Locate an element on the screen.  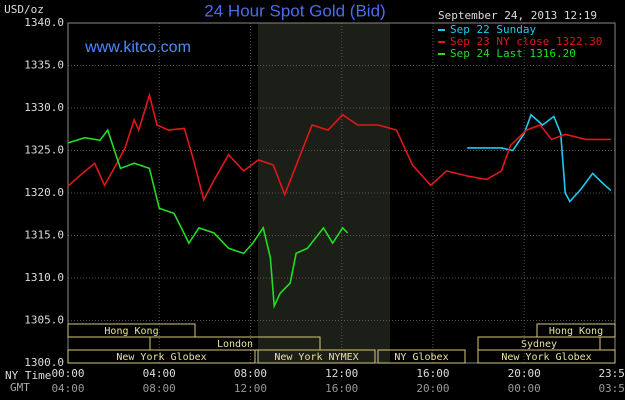
website: www.kitco.com is located at coordinates (137, 47).